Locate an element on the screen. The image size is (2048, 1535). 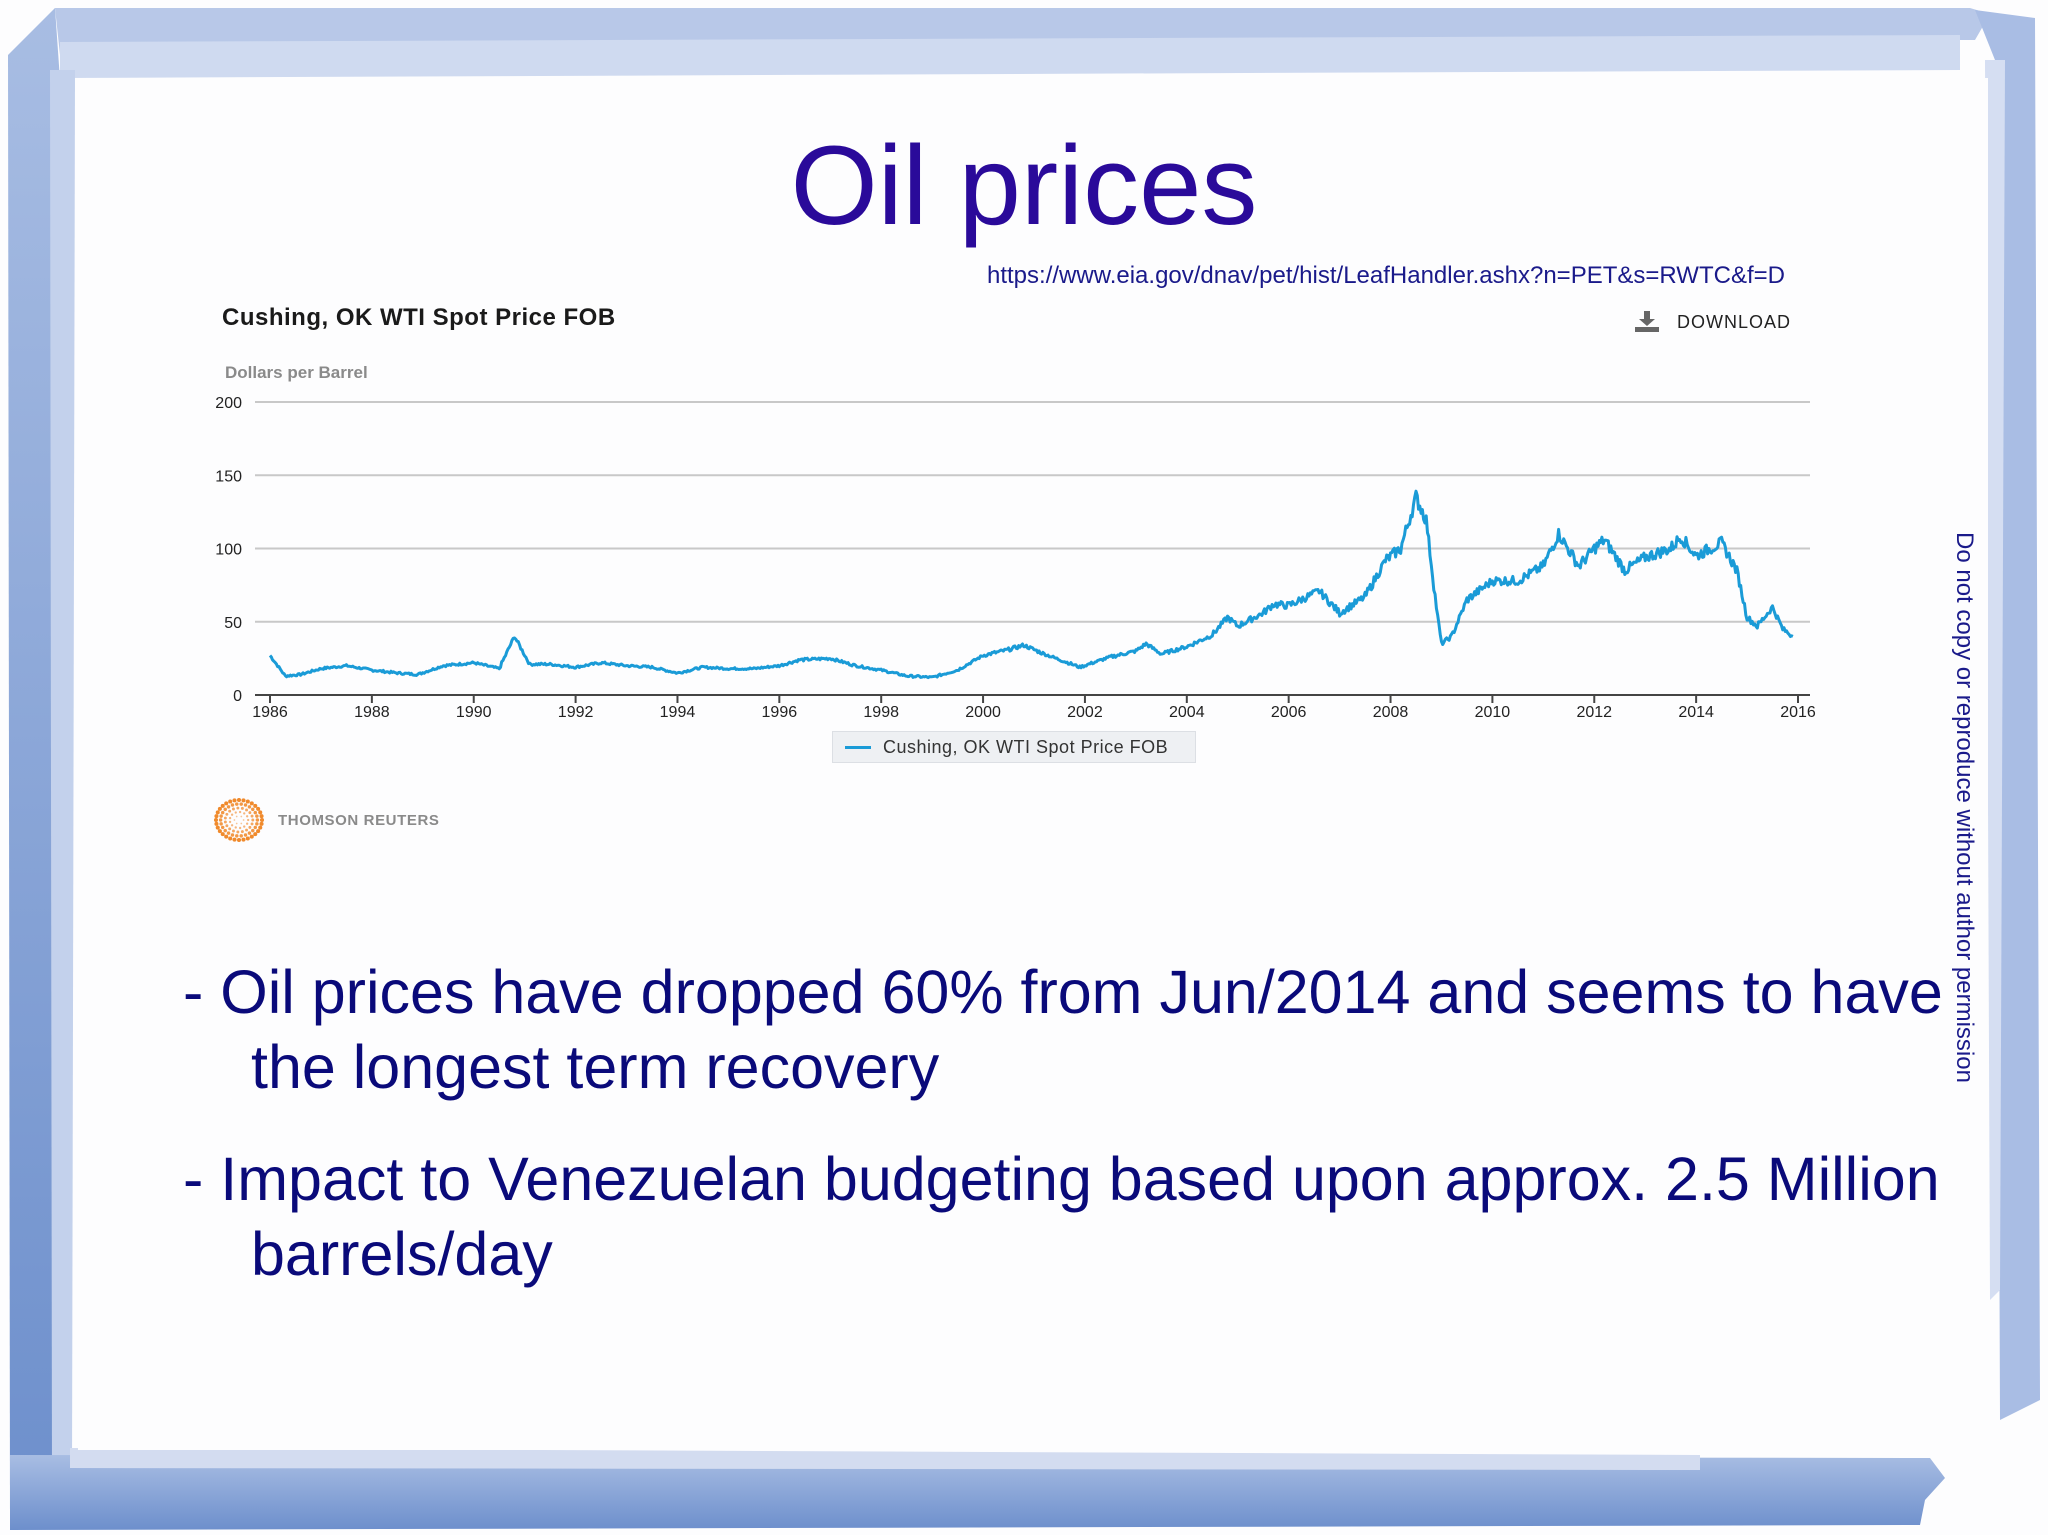
slide-title: Oil prices is located at coordinates (1024, 185).